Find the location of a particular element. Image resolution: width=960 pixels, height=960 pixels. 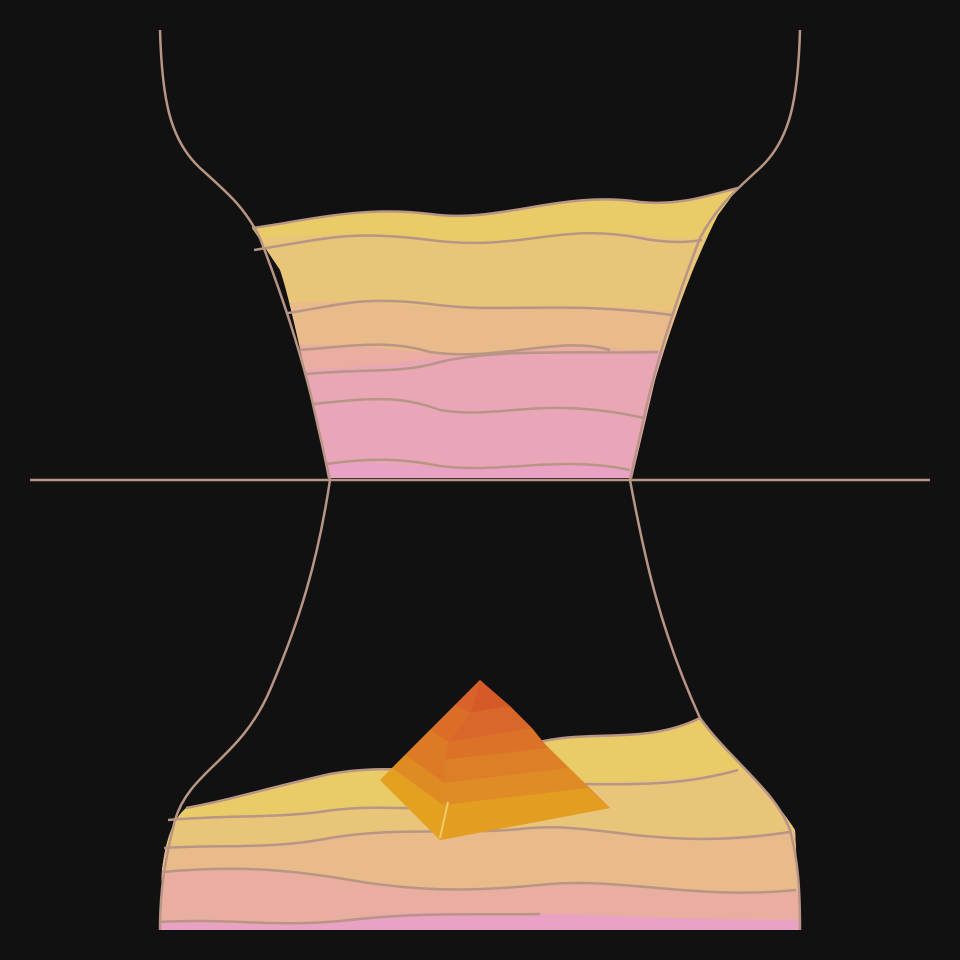

pyramid-edge is located at coordinates (444, 820).